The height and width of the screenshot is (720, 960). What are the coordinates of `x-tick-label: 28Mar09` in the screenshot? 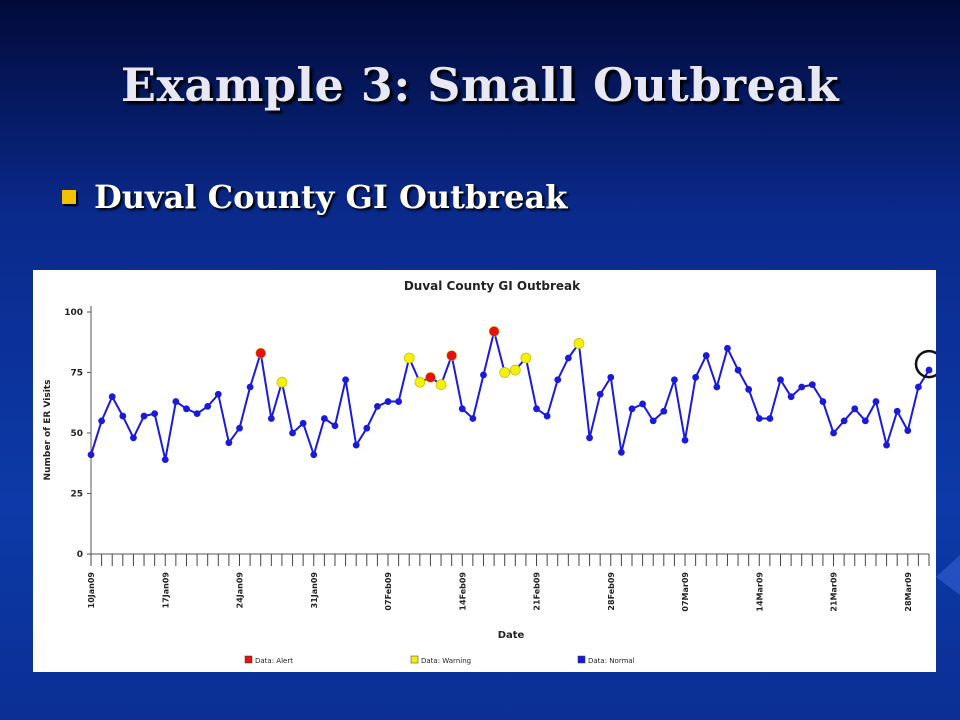 It's located at (908, 592).